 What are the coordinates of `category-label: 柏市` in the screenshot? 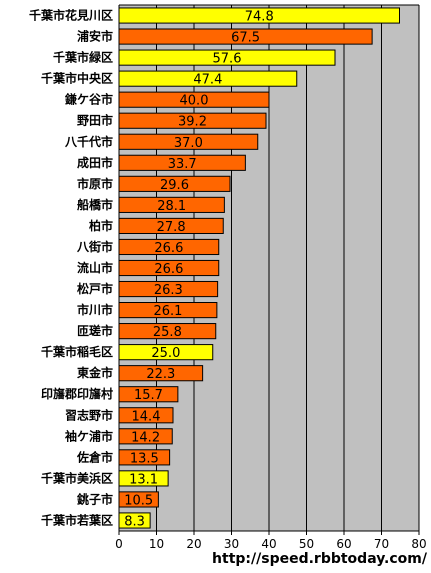 It's located at (101, 225).